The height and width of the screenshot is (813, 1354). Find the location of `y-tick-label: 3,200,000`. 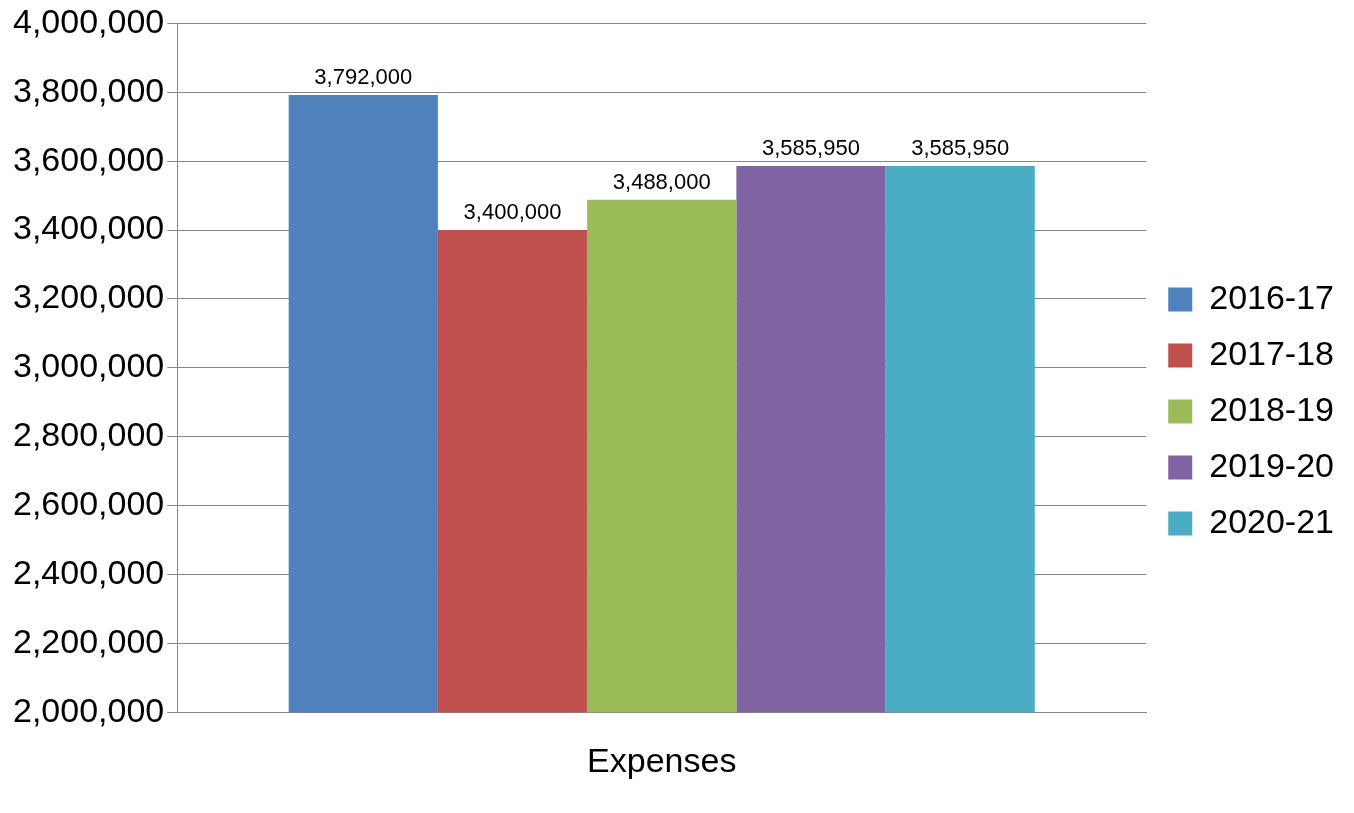

y-tick-label: 3,200,000 is located at coordinates (88, 296).